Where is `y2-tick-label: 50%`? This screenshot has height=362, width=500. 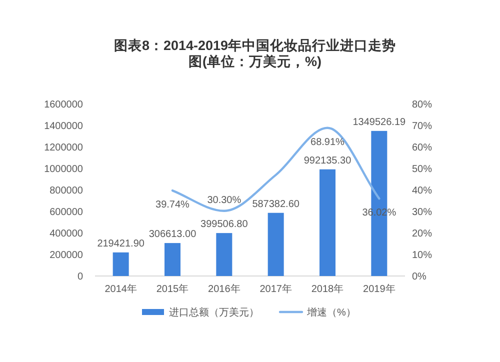
y2-tick-label: 50% is located at coordinates (422, 169).